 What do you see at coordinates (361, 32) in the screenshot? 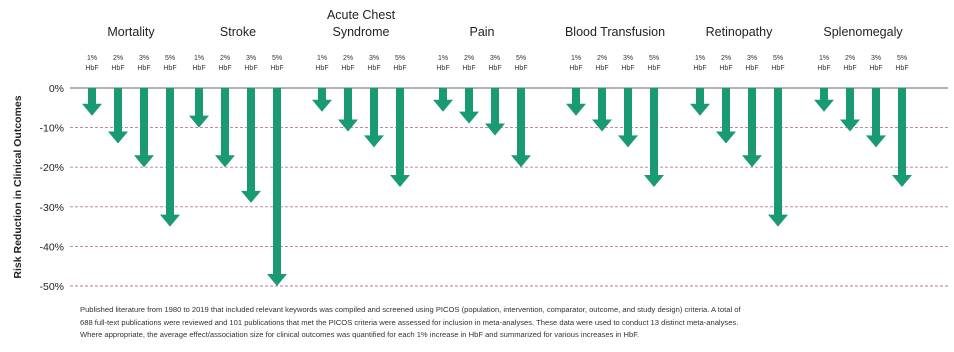
I see `group-title: Syndrome` at bounding box center [361, 32].